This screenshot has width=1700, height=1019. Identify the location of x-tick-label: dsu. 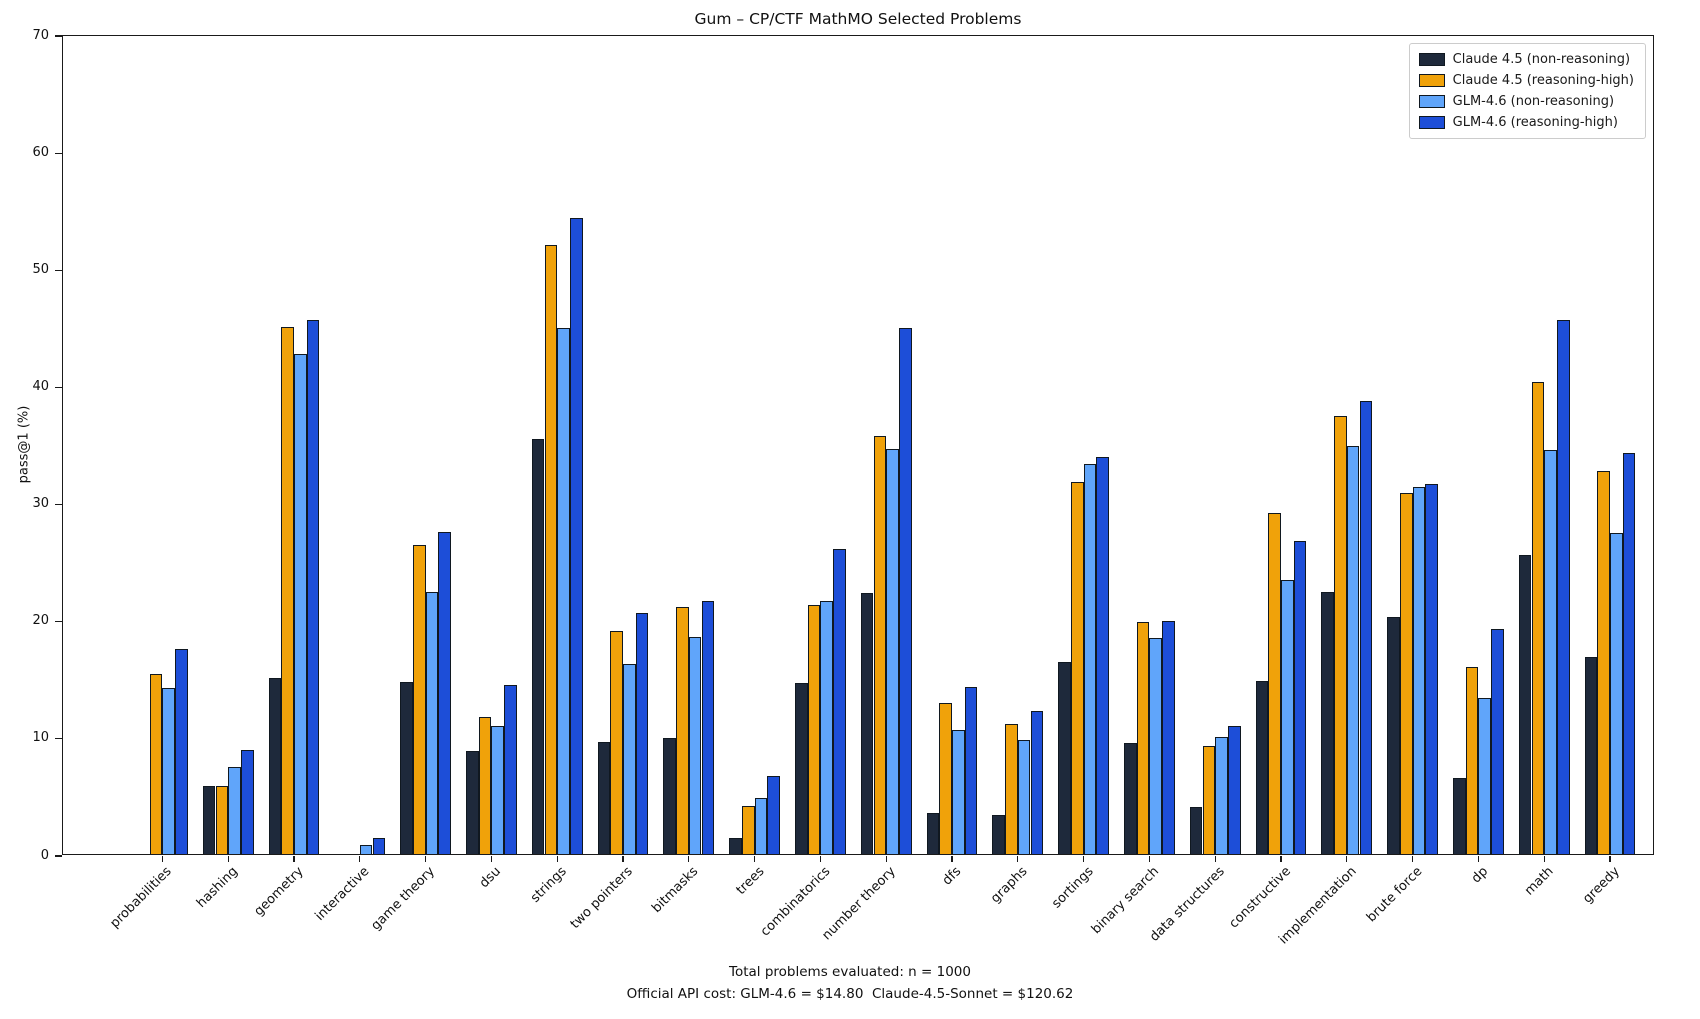
(490, 878).